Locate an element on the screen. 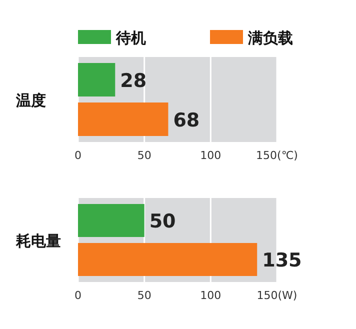  legend-label: 待机 is located at coordinates (130, 38).